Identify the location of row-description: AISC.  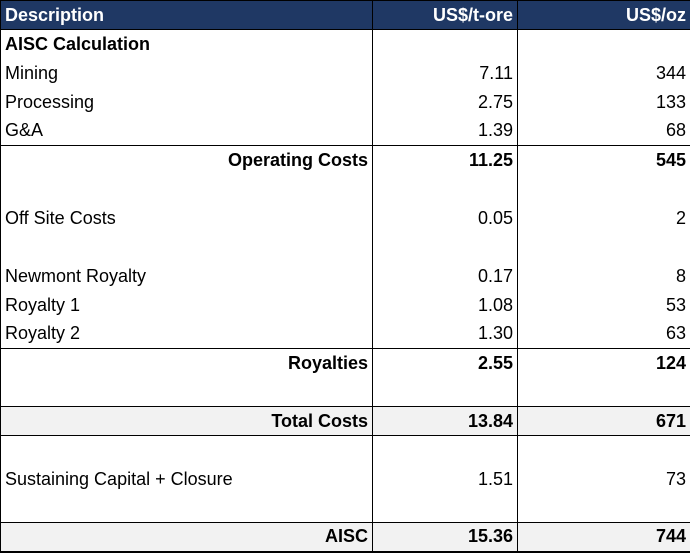
(186, 537).